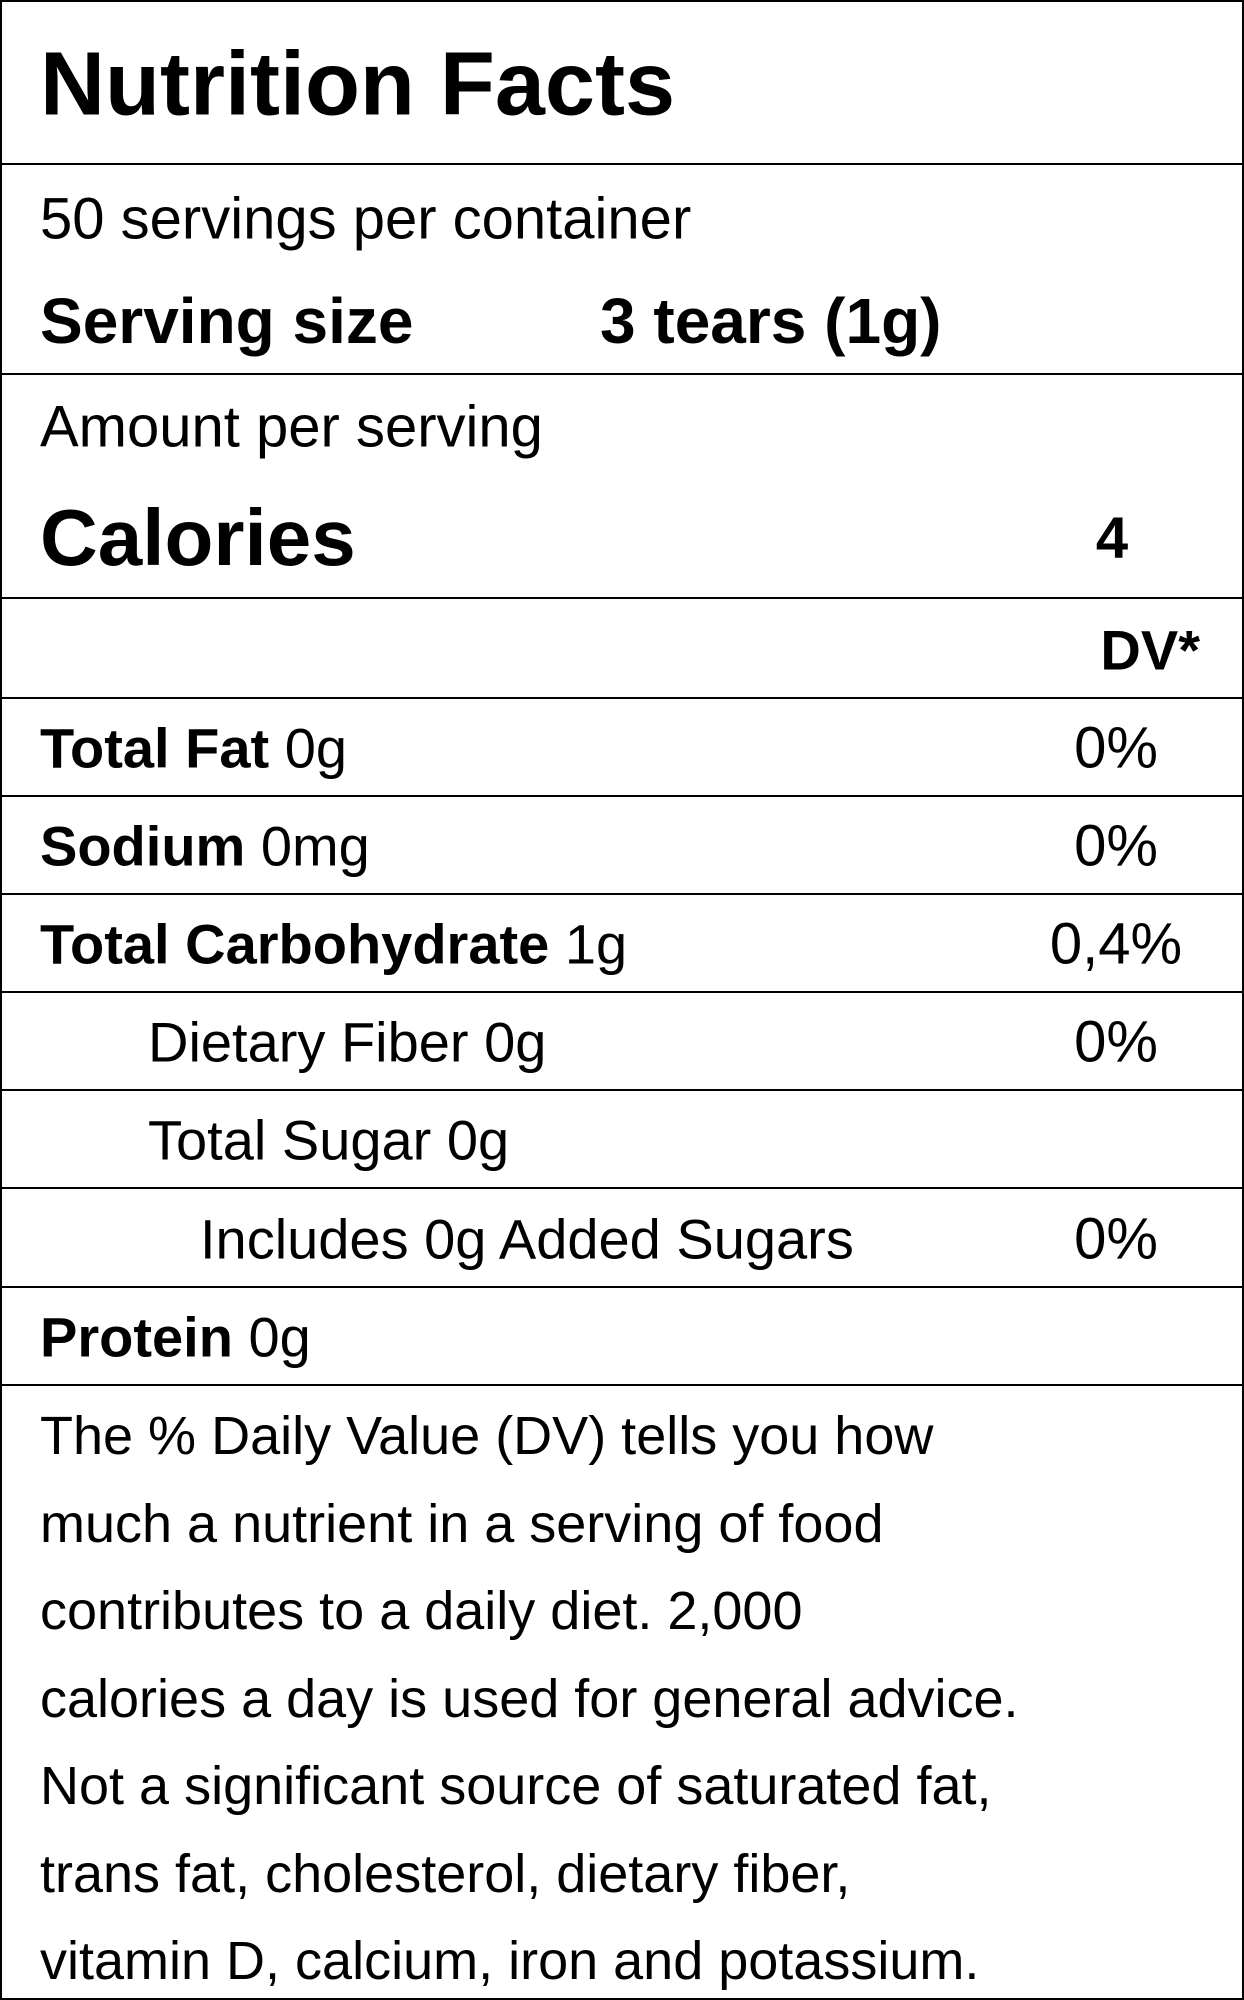 The width and height of the screenshot is (1244, 2000). What do you see at coordinates (290, 1140) in the screenshot?
I see `nutrient-name: Total Sugar` at bounding box center [290, 1140].